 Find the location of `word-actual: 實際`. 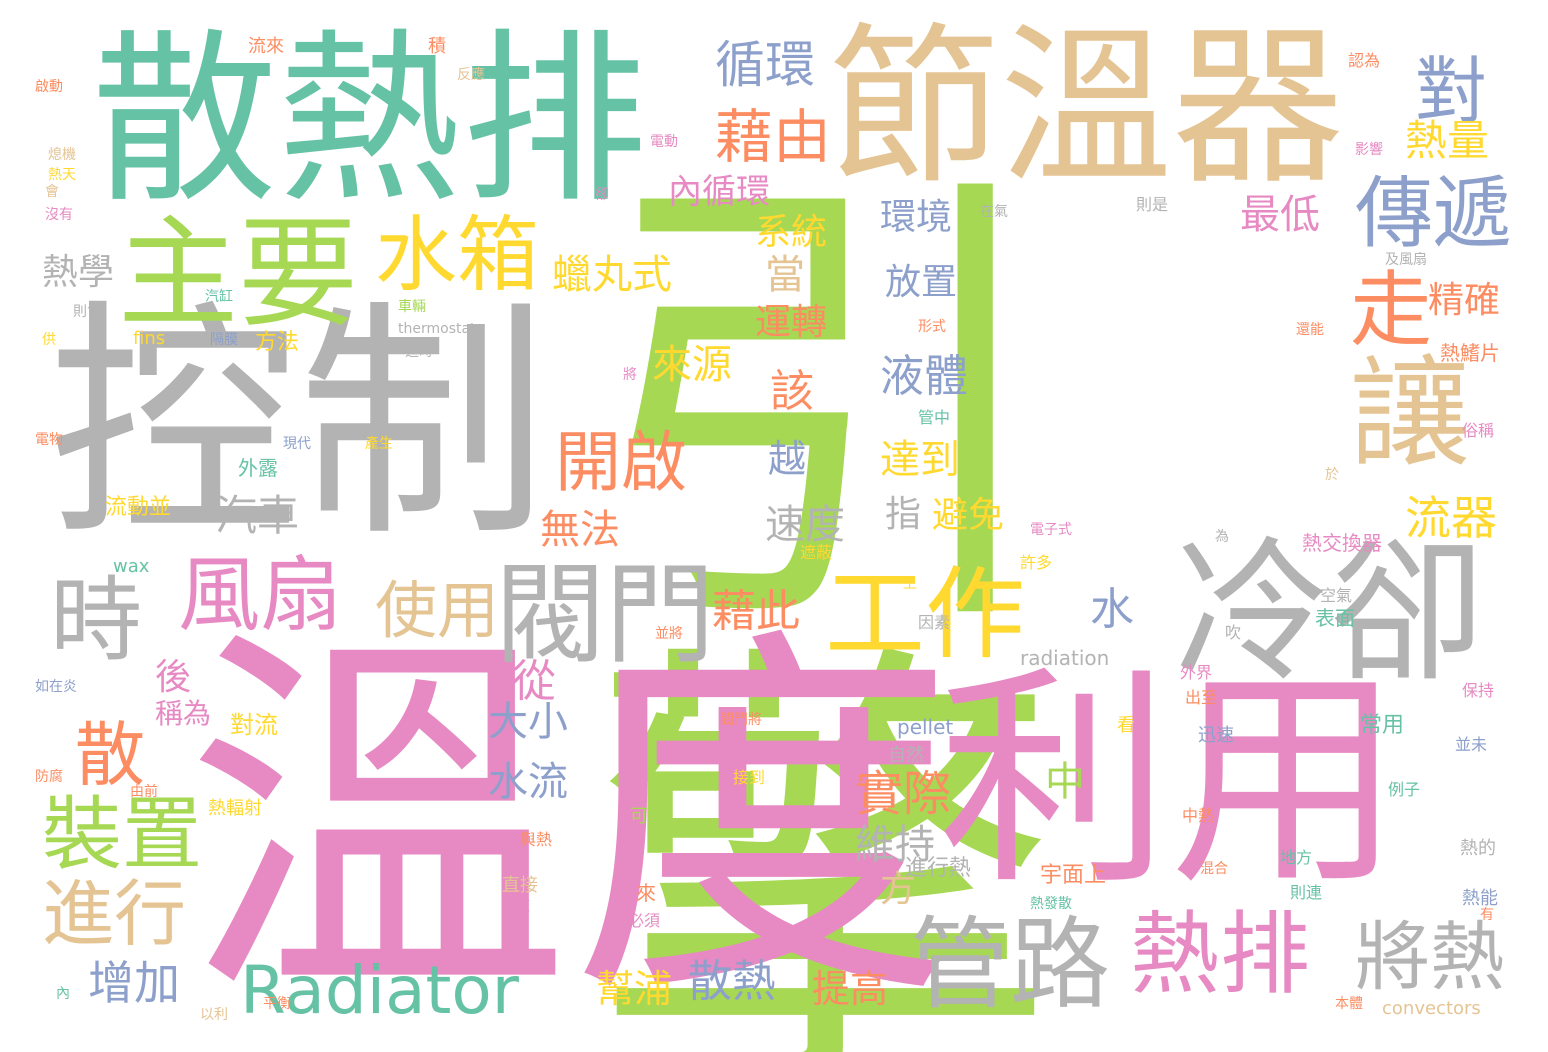

word-actual: 實際 is located at coordinates (903, 794).